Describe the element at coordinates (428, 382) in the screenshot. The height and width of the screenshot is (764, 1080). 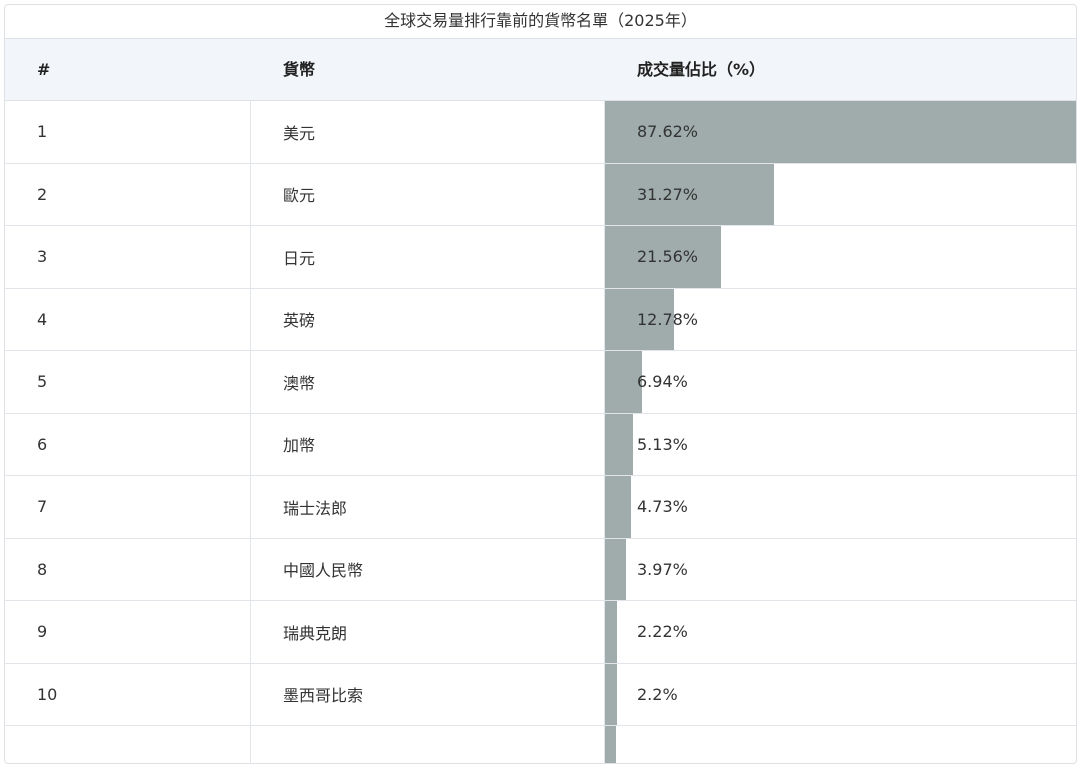
I see `currency-cell: 澳幣` at that location.